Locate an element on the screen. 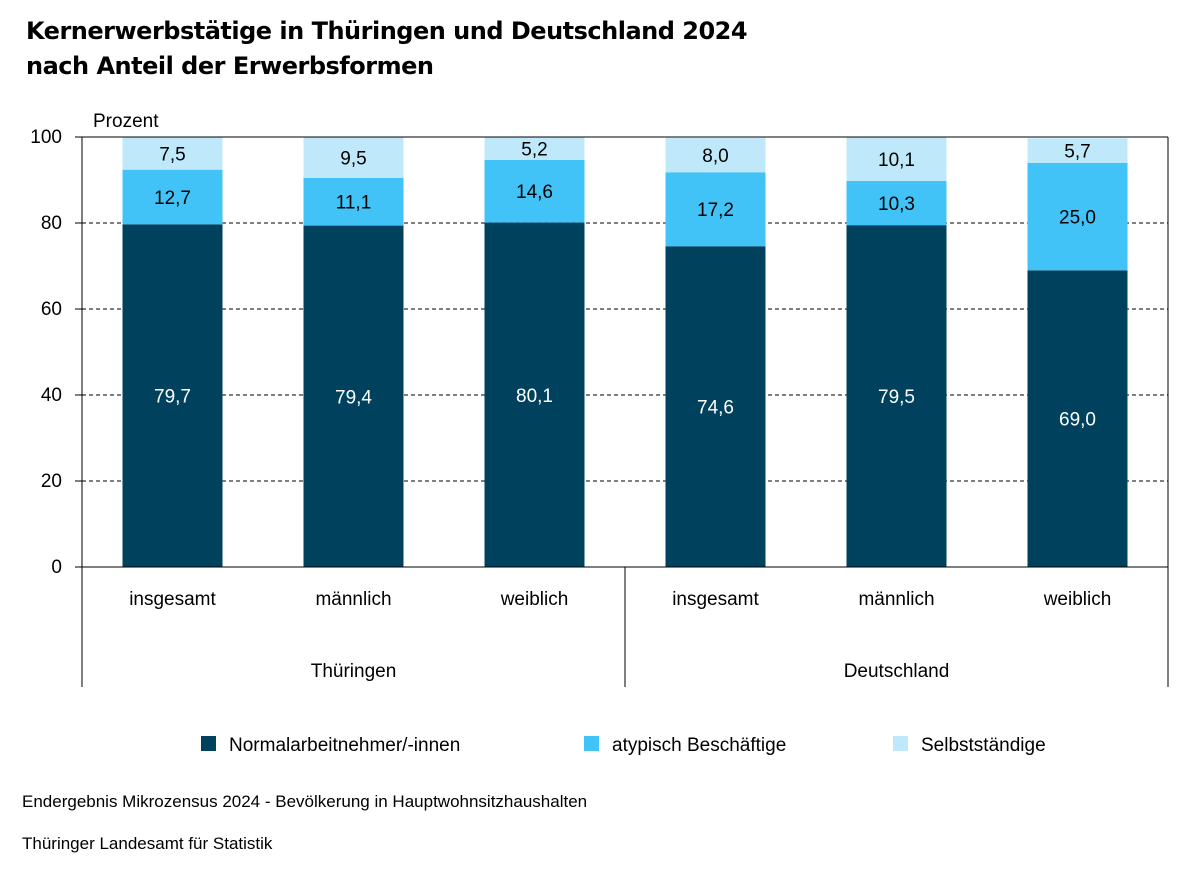  x-group-label: Thüringen is located at coordinates (354, 671).